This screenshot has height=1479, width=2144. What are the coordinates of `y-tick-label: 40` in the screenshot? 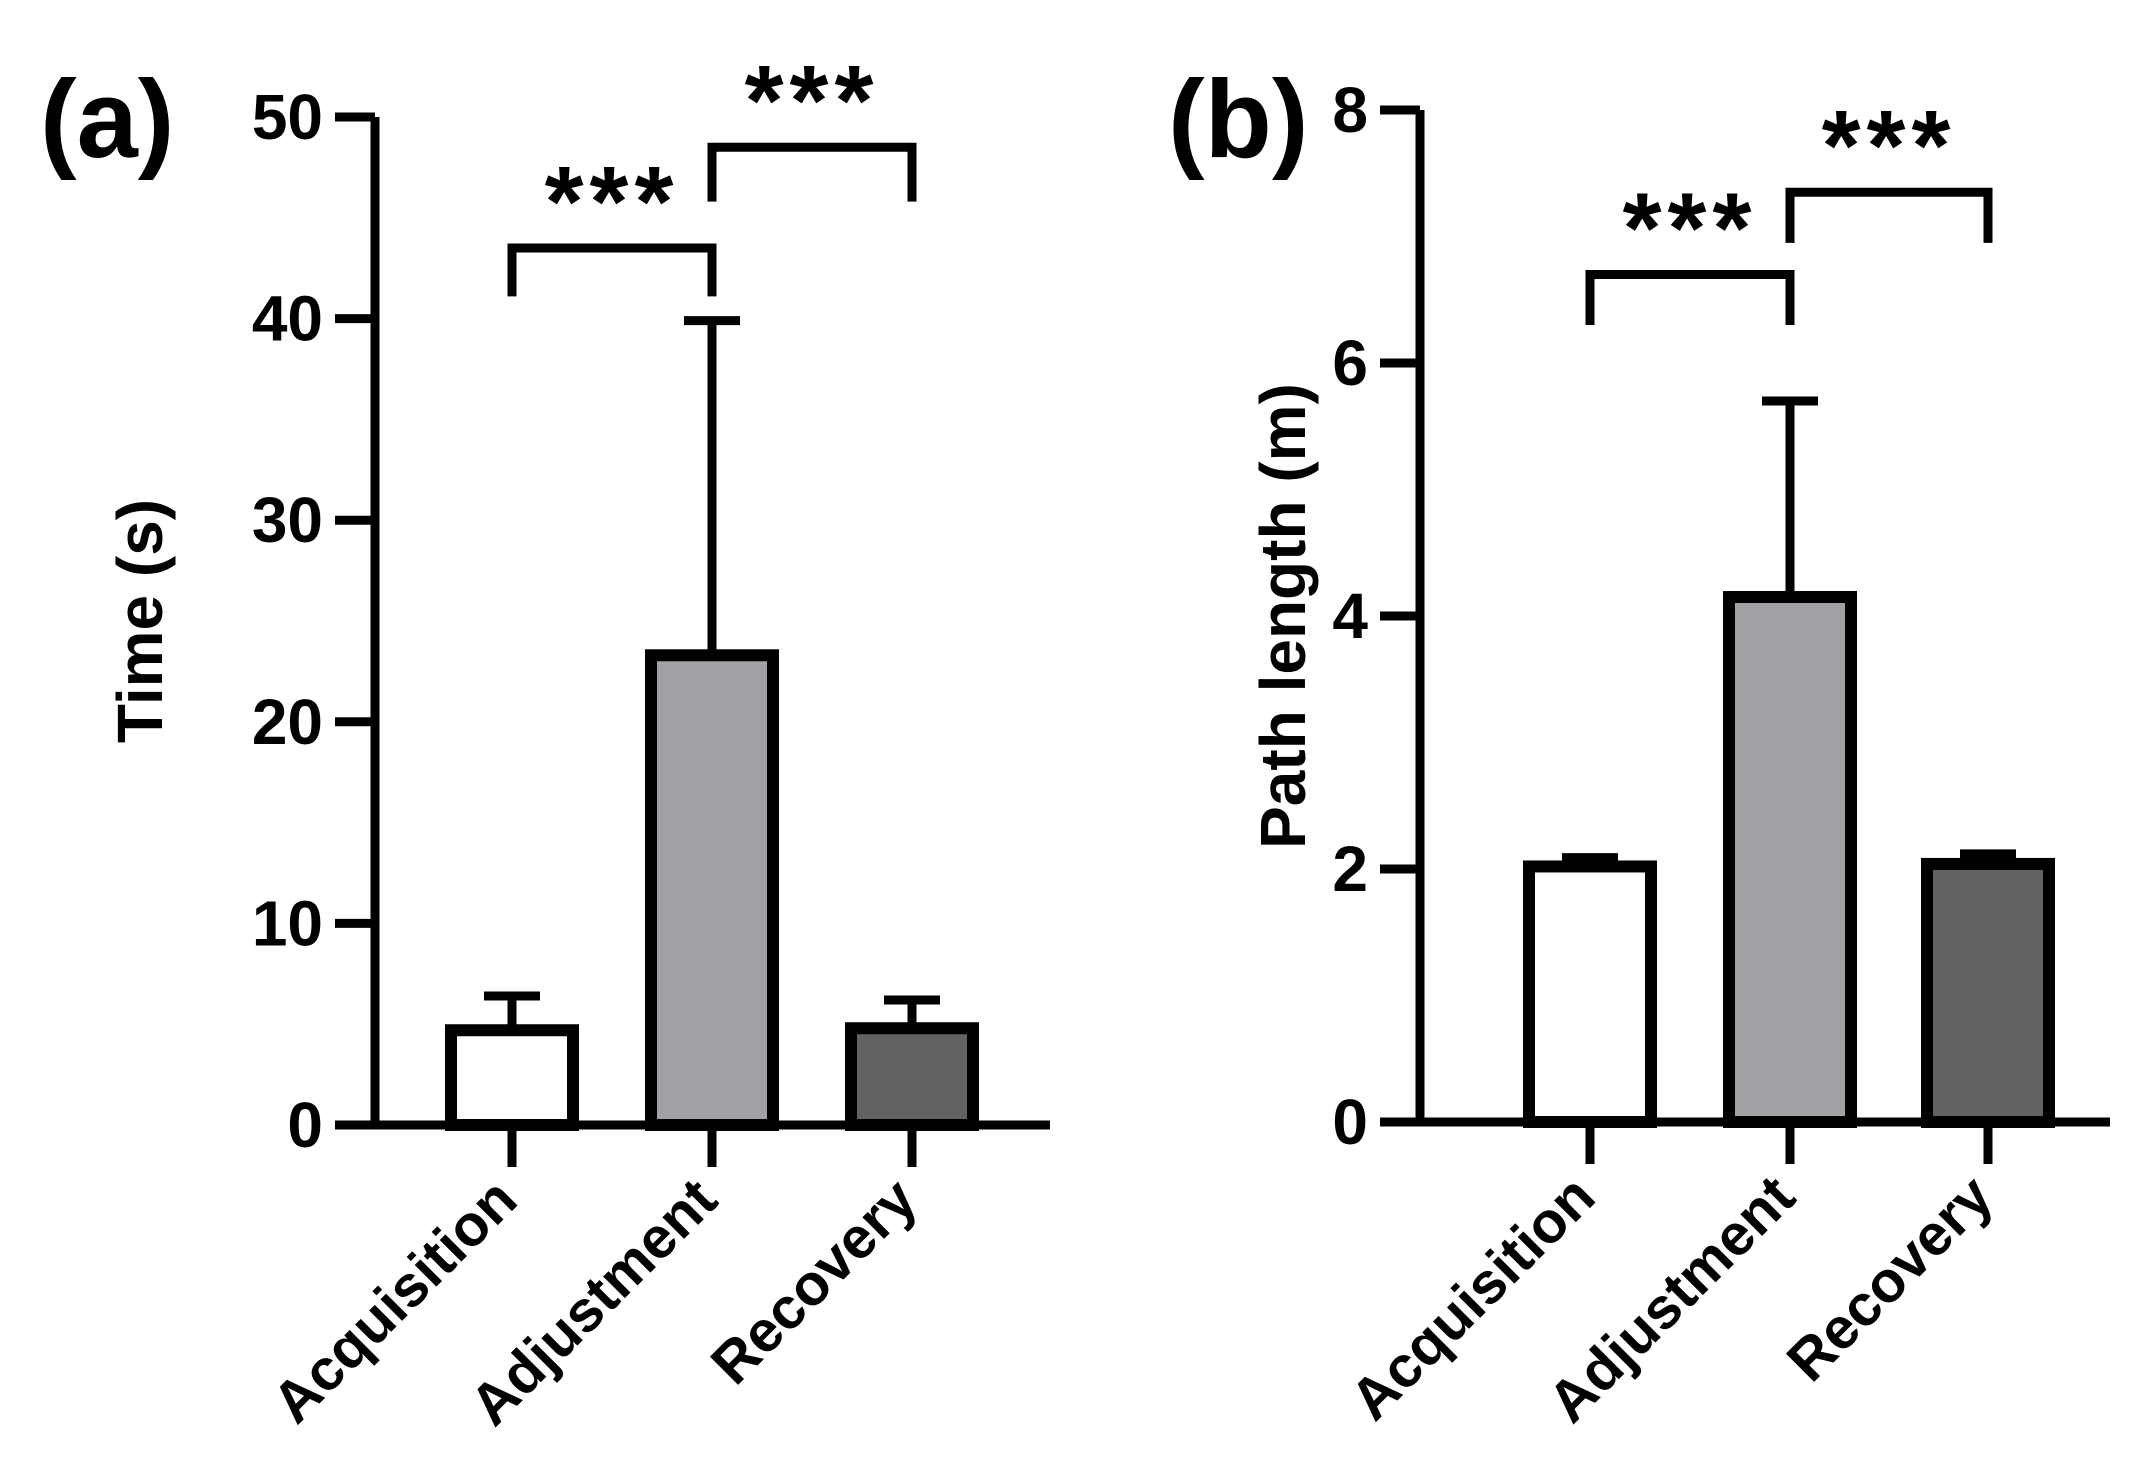 It's located at (287, 319).